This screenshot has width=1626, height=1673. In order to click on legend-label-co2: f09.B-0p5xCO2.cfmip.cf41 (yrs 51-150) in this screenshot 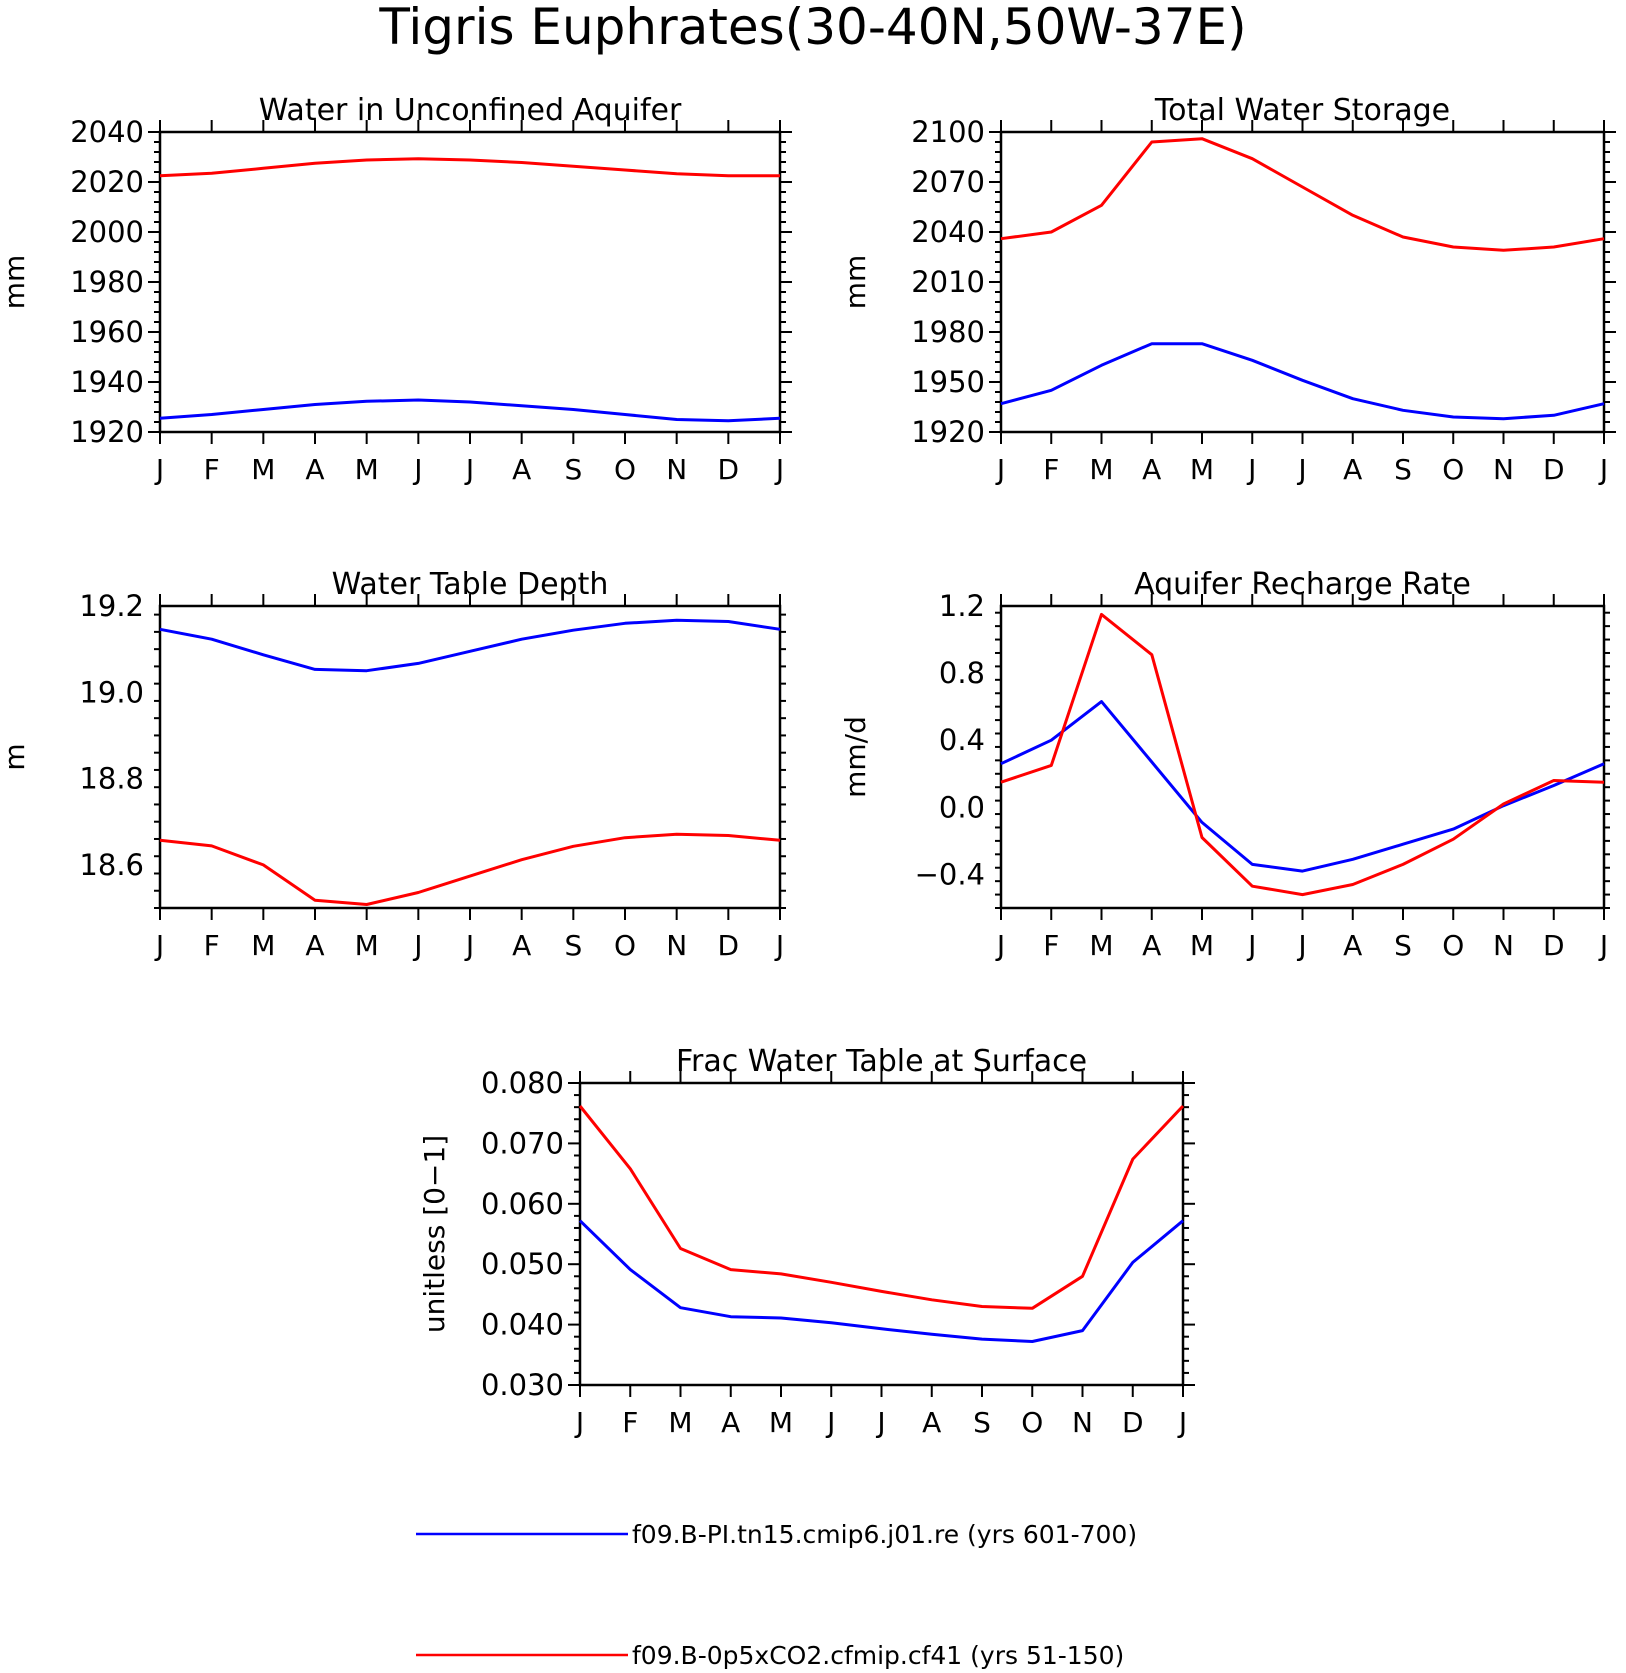, I will do `click(878, 1655)`.